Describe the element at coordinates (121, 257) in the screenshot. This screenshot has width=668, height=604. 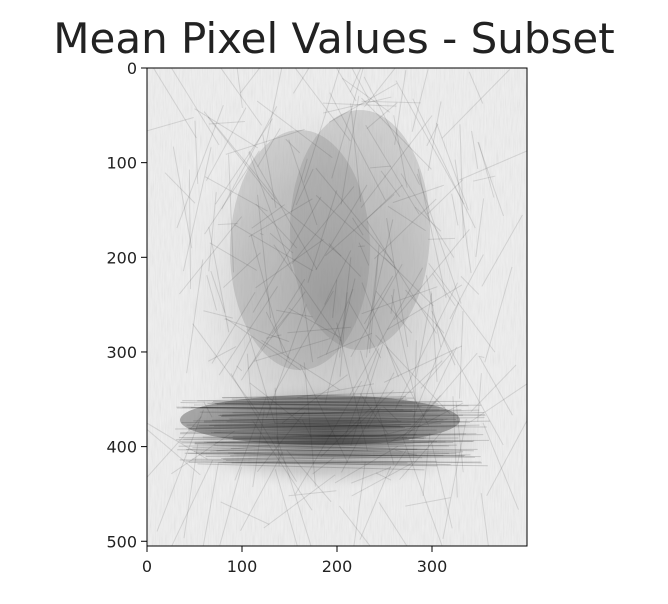
I see `y-tick-label: 200` at that location.